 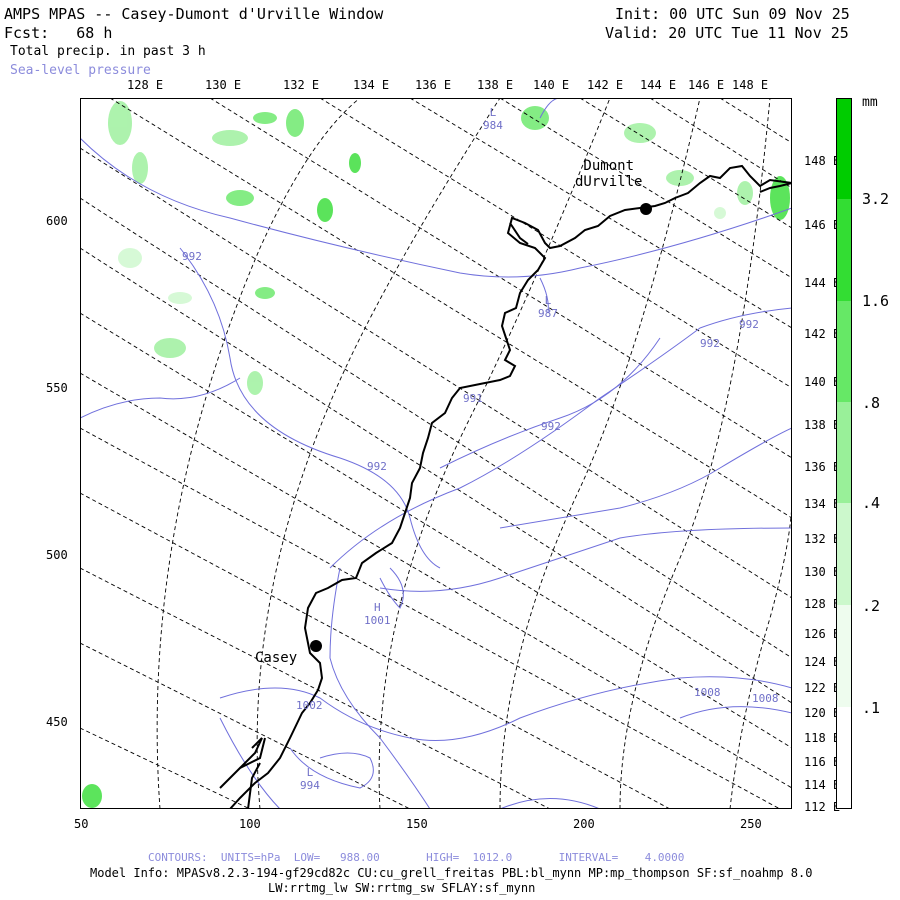 What do you see at coordinates (822, 688) in the screenshot?
I see `right-lon-label: 122 E` at bounding box center [822, 688].